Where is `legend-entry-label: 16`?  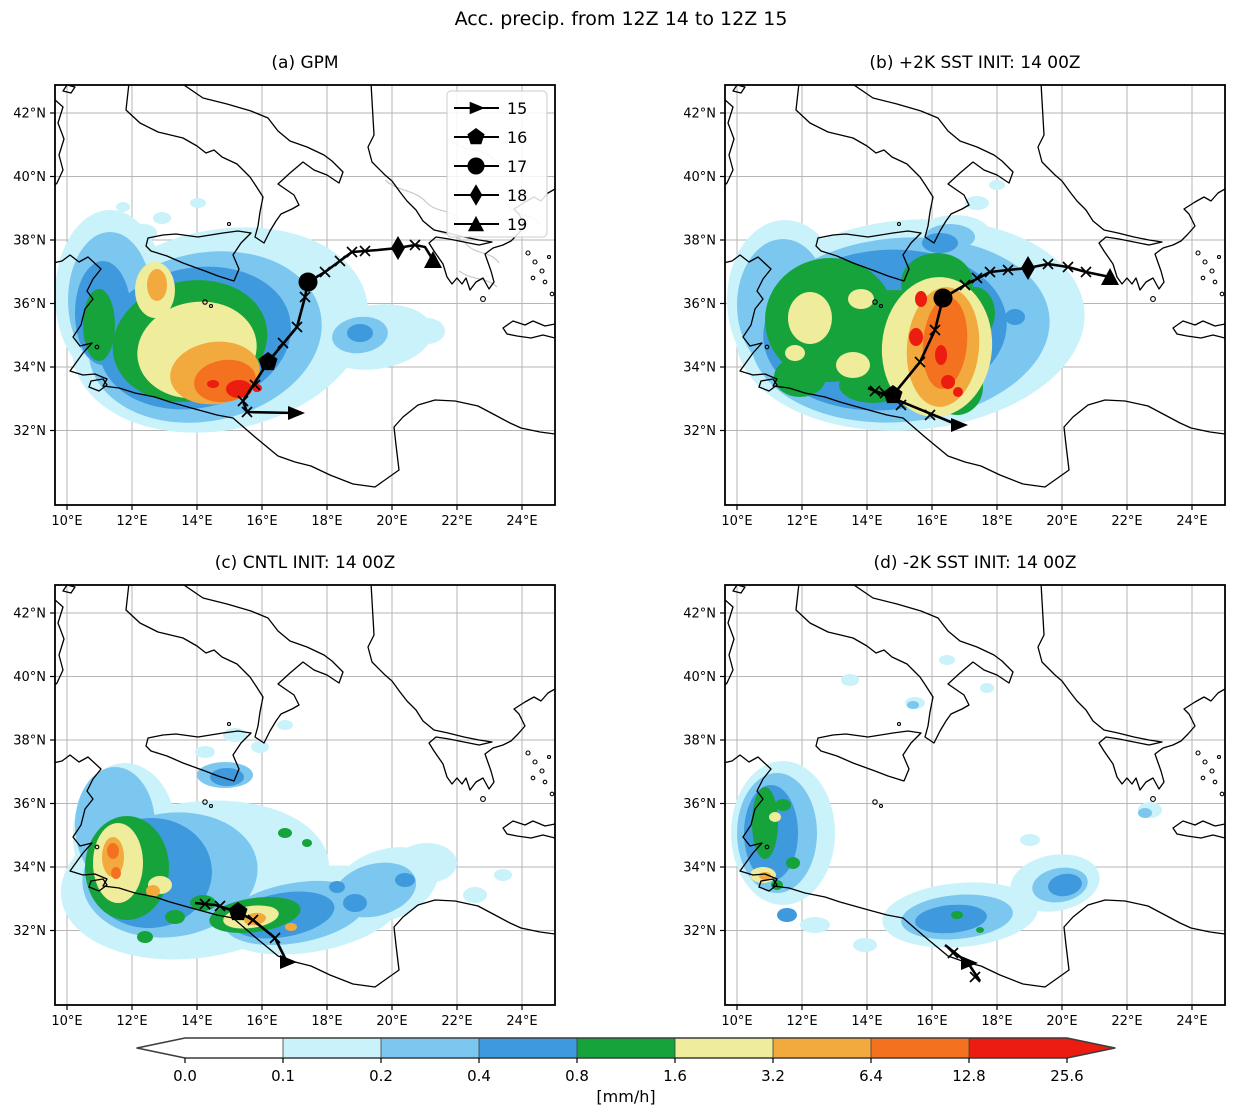
legend-entry-label: 16 is located at coordinates (517, 137).